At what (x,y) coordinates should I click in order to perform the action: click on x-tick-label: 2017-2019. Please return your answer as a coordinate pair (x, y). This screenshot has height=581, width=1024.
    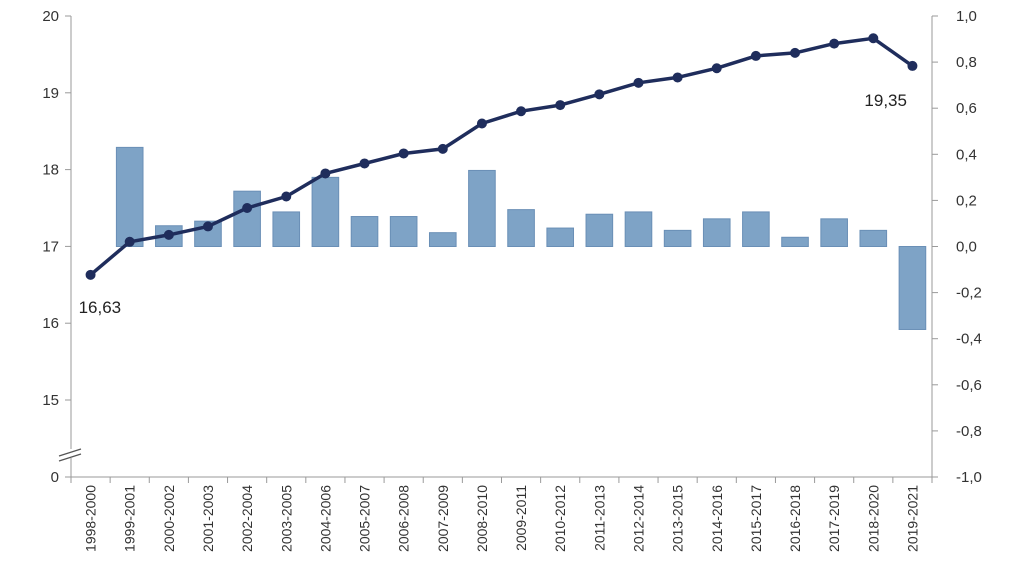
    Looking at the image, I should click on (834, 518).